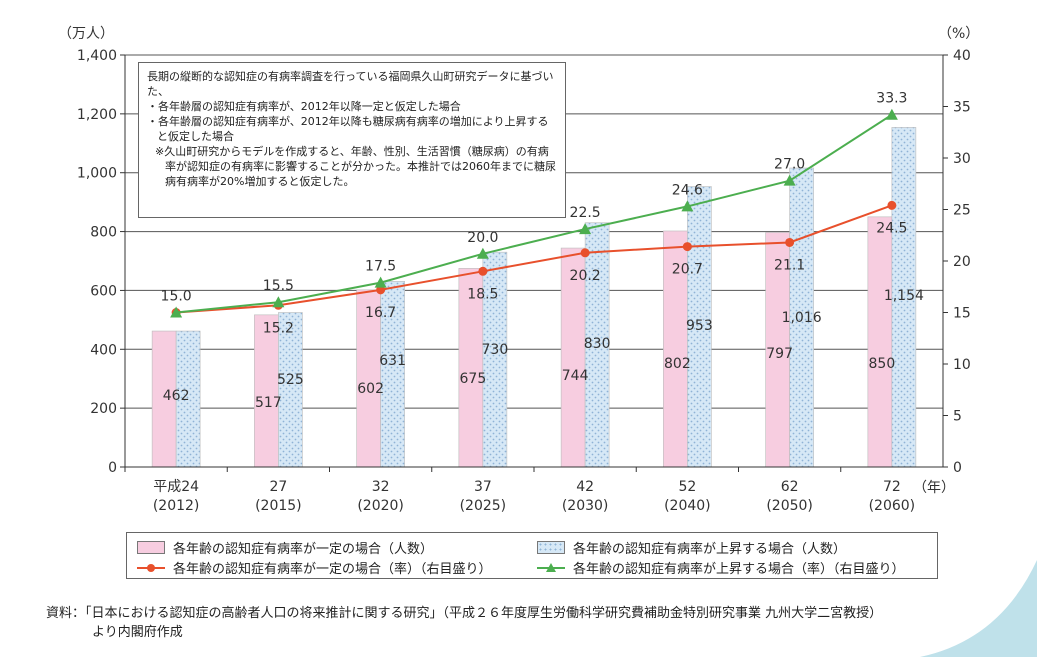 This screenshot has height=657, width=1037. What do you see at coordinates (882, 364) in the screenshot?
I see `bar-value-label-constant: 850` at bounding box center [882, 364].